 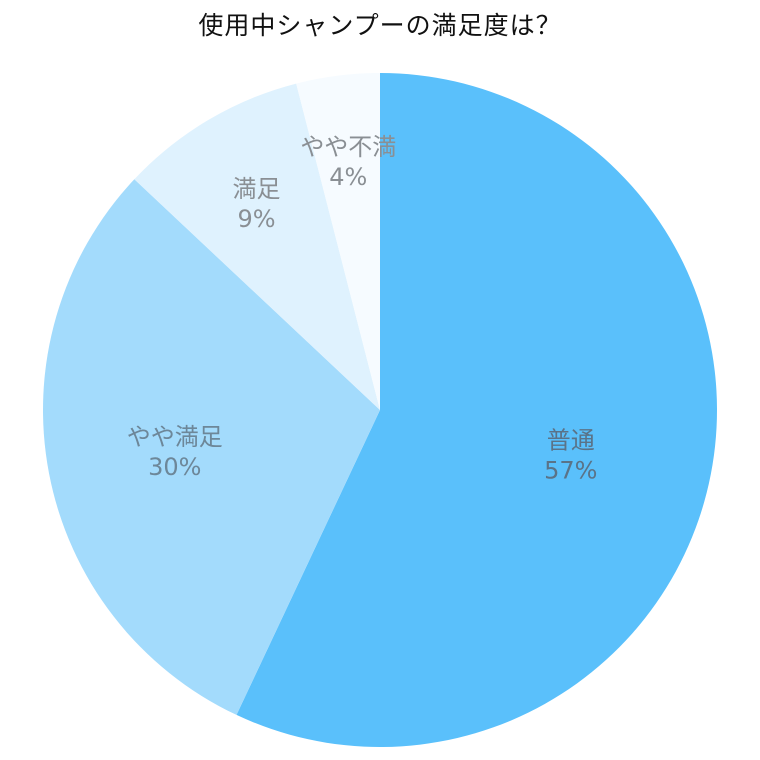 What do you see at coordinates (348, 177) in the screenshot?
I see `slice-value-3: 4%` at bounding box center [348, 177].